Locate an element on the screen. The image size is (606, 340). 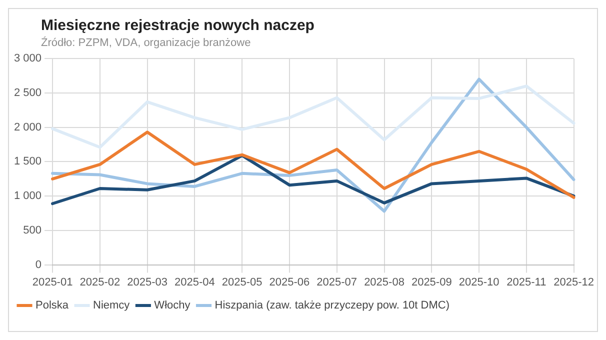
x-tick-label: 2025-12 is located at coordinates (574, 282).